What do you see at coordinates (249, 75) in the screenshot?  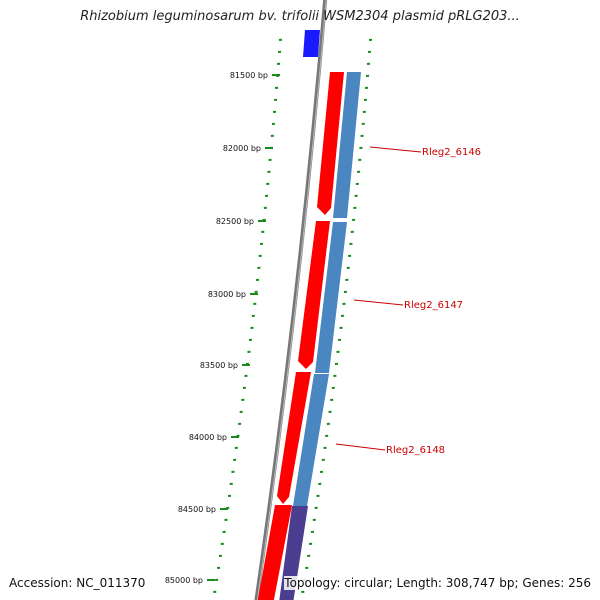 I see `scale-tick-label: 81500 bp` at bounding box center [249, 75].